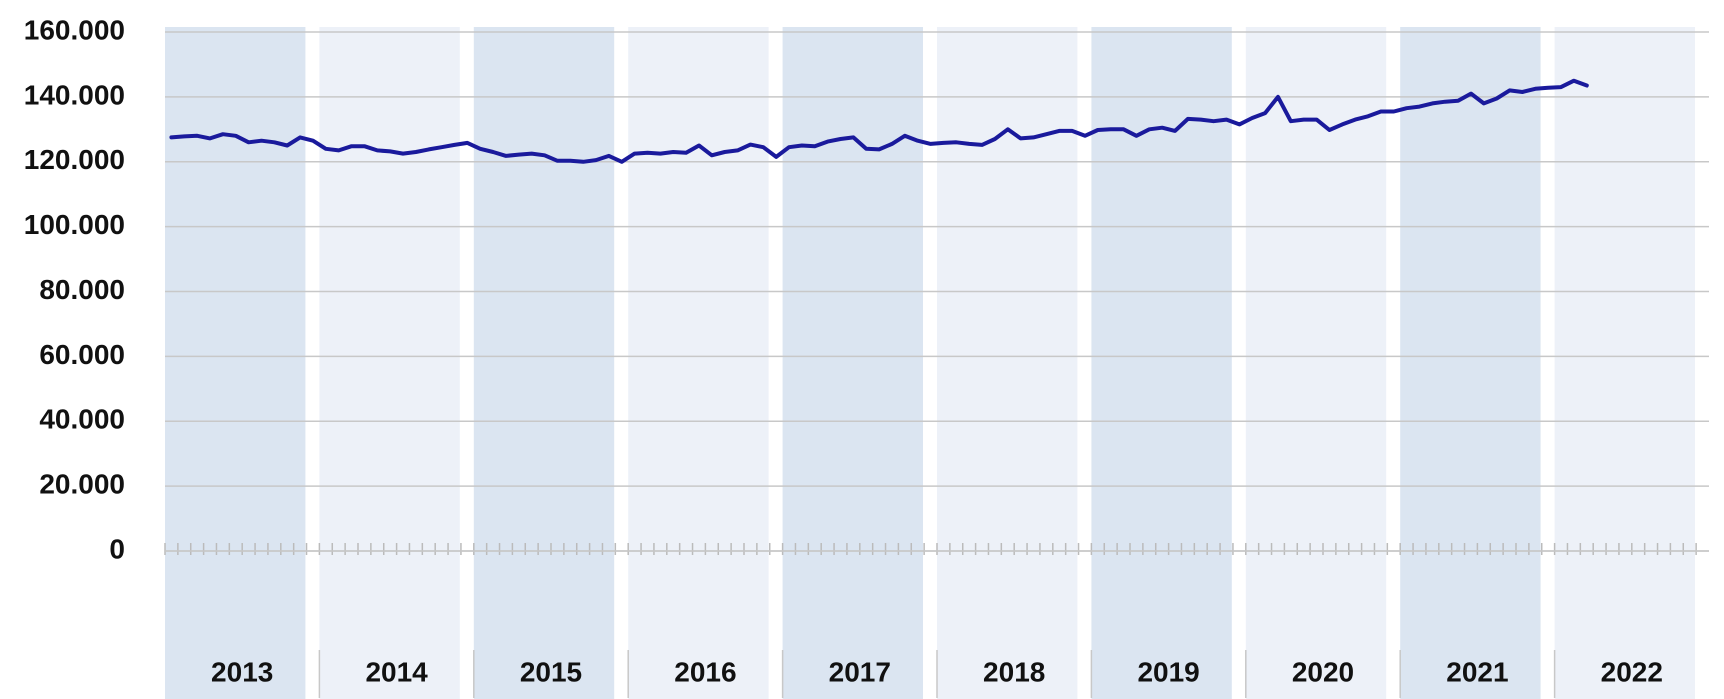 The width and height of the screenshot is (1724, 699). I want to click on line, so click(879, 121).